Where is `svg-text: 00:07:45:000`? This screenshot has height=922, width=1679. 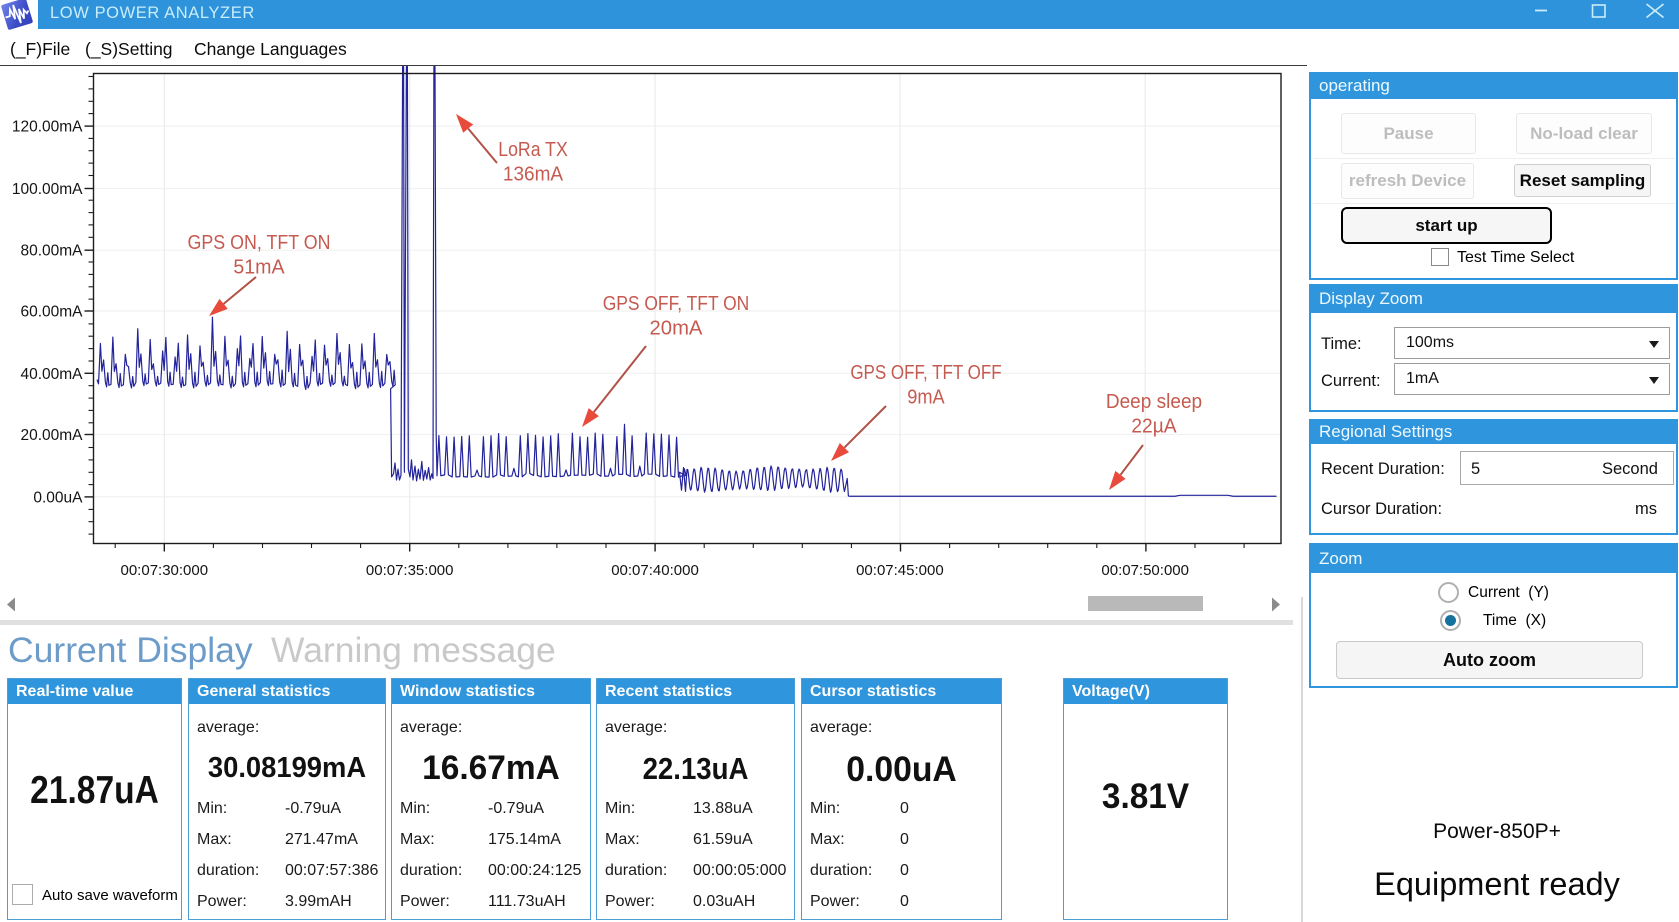
svg-text: 00:07:45:000 is located at coordinates (900, 570).